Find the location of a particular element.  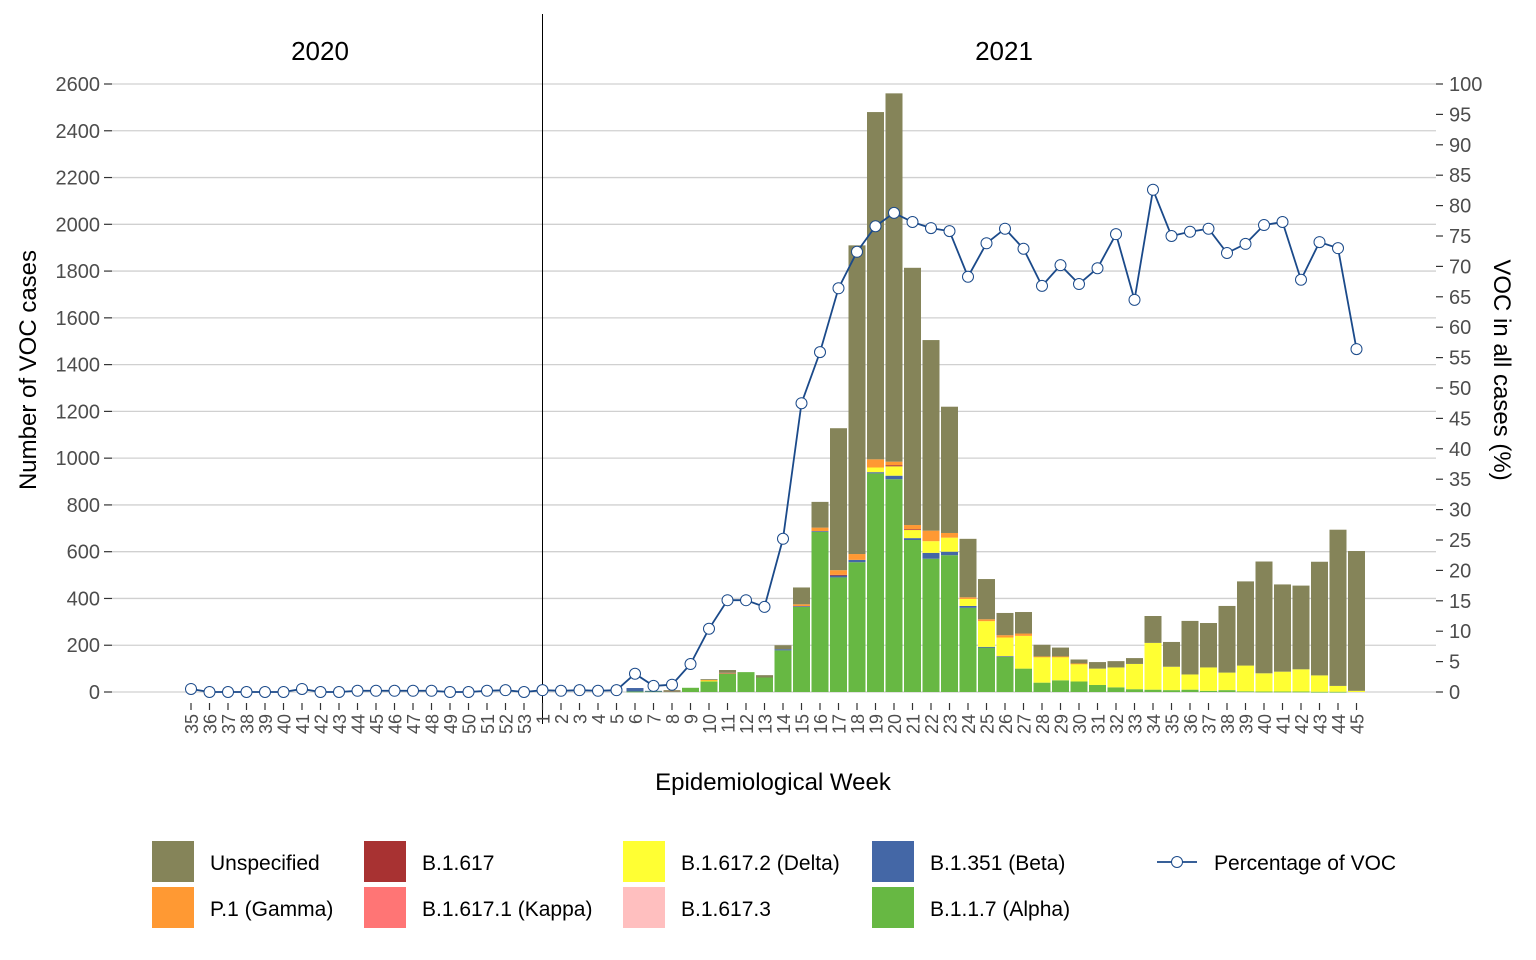

y2-tick-label: 45 is located at coordinates (1460, 419).